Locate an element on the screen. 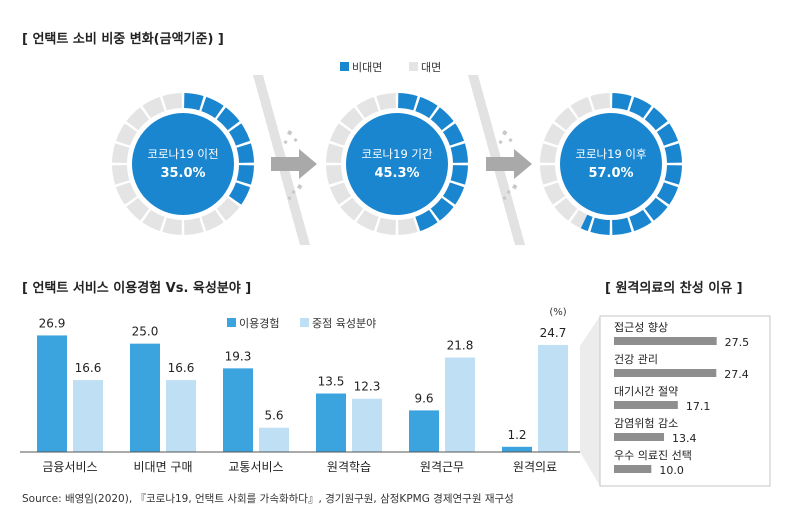 This screenshot has width=791, height=521. bar-value-label: 9.6 is located at coordinates (423, 398).